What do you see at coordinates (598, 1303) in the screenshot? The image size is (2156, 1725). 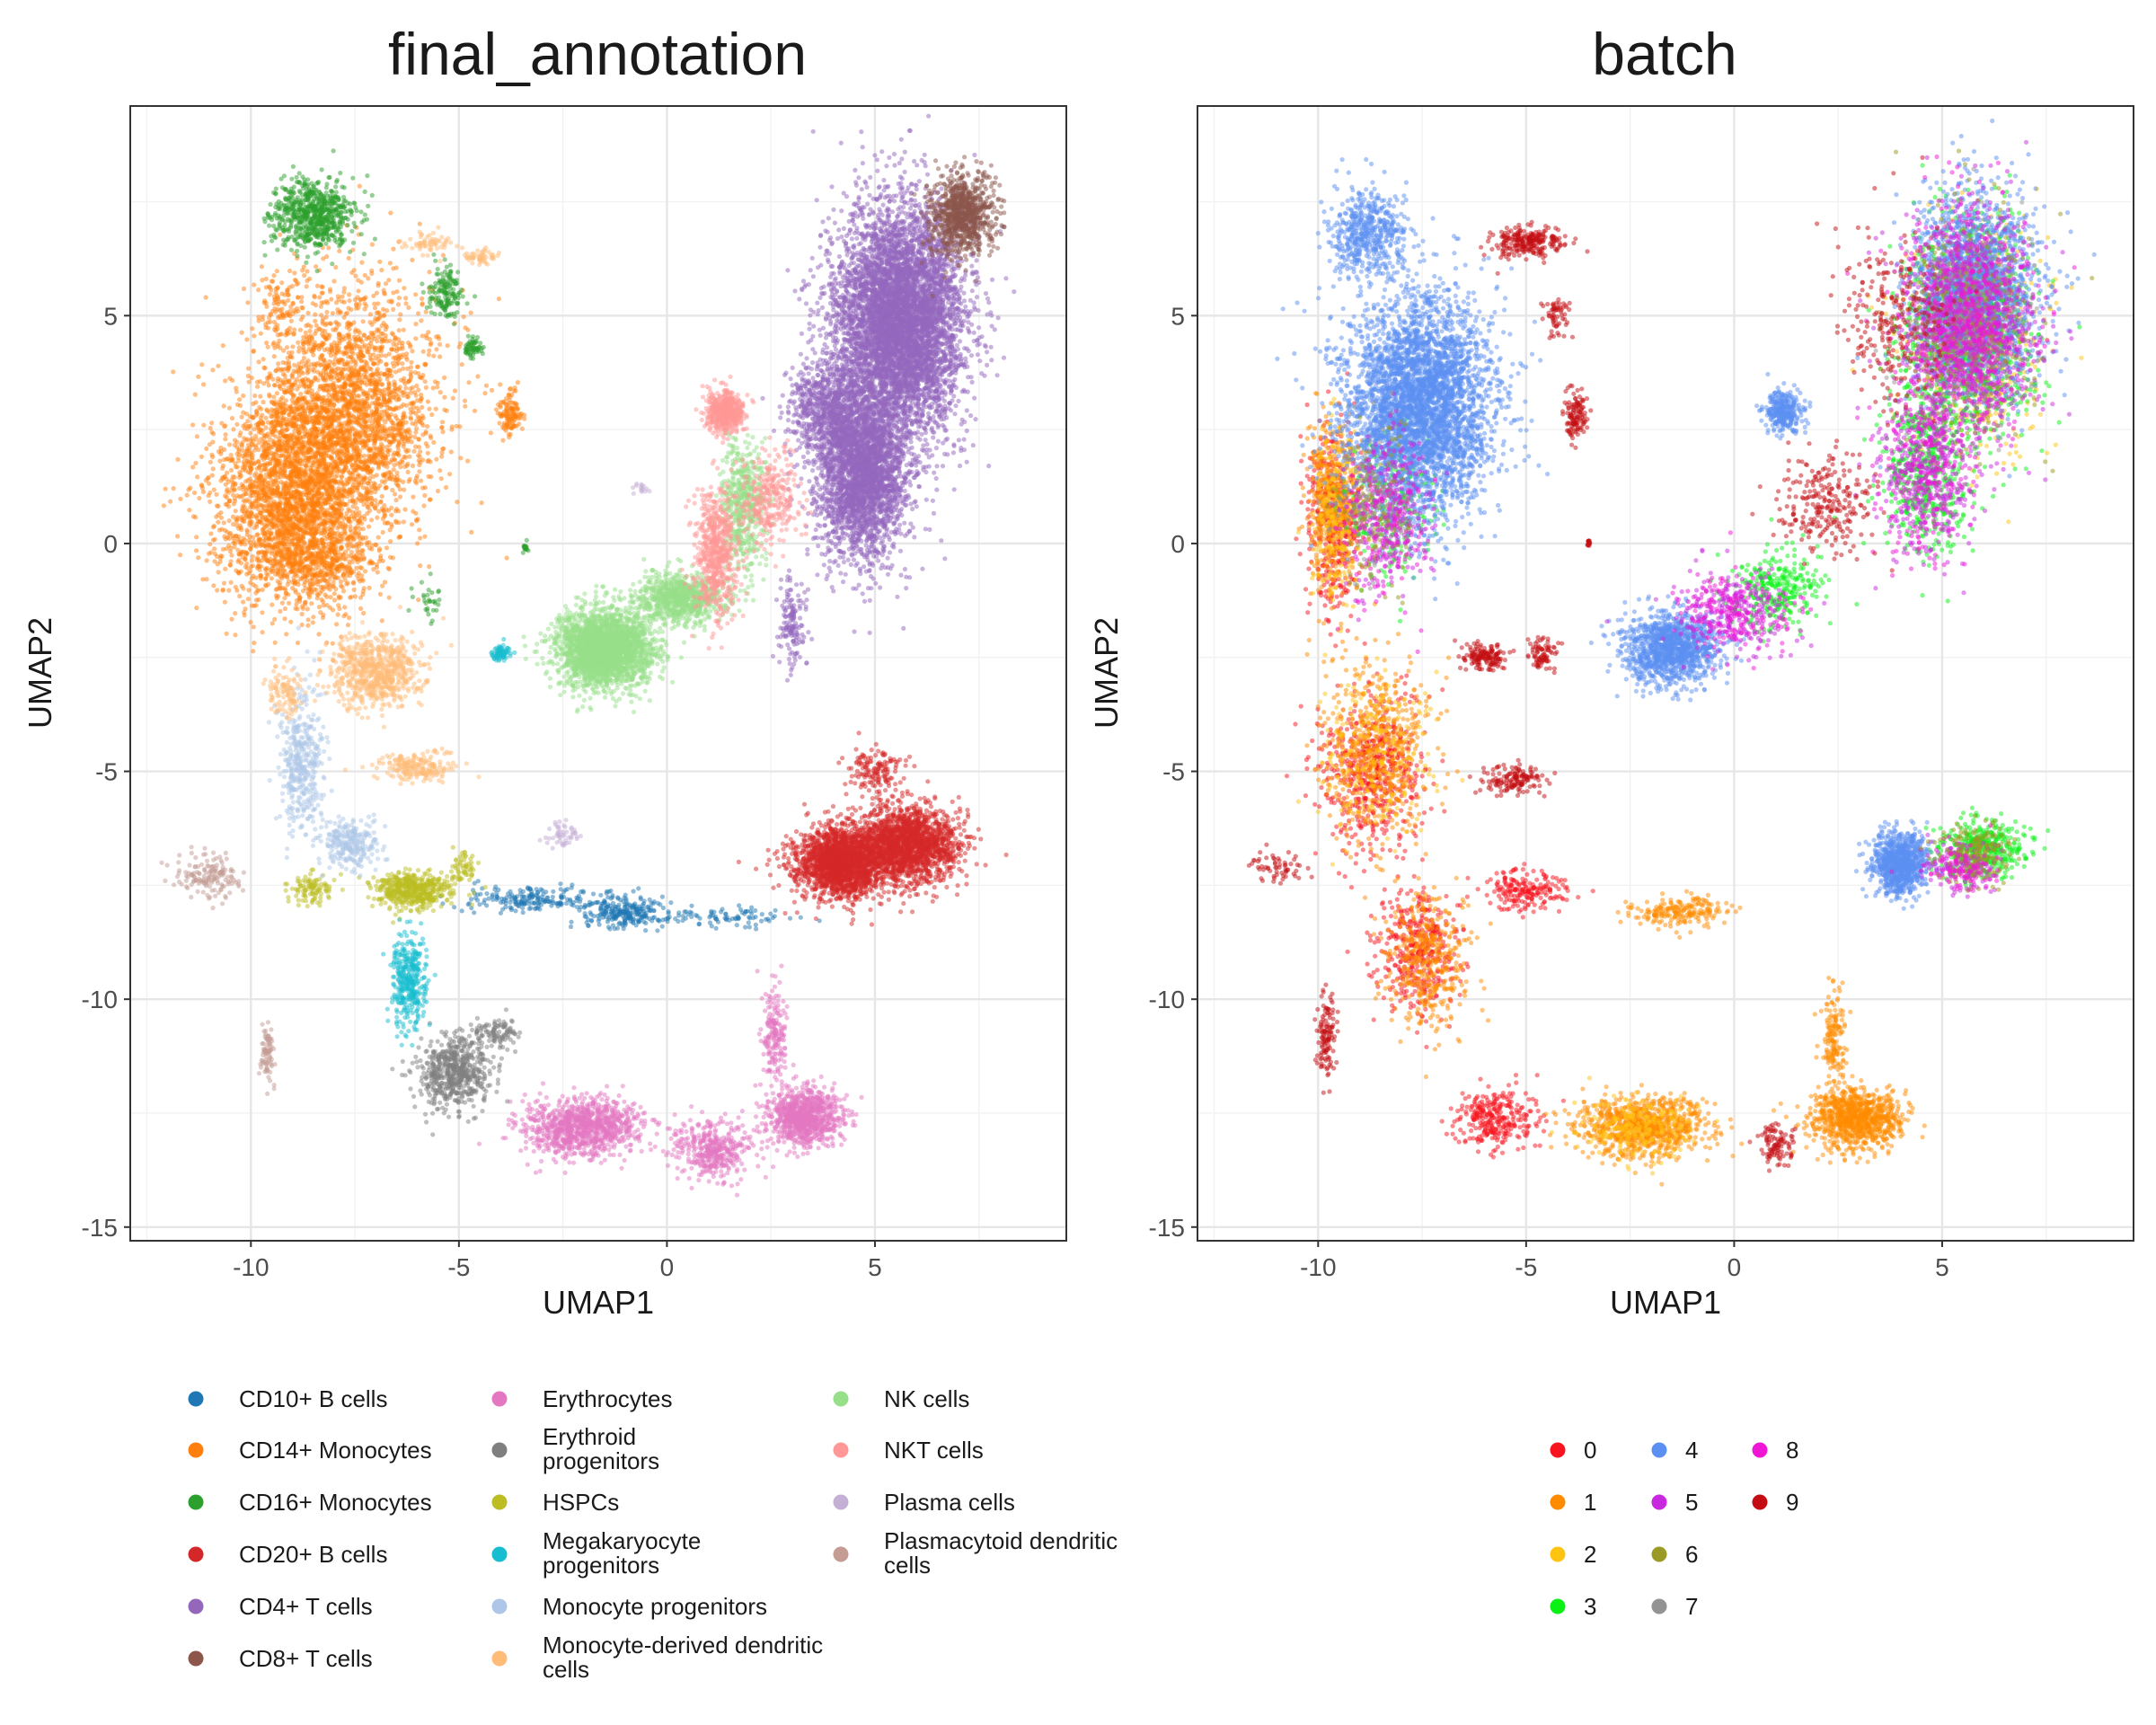 I see `x-axis-title-final-annotation: UMAP1` at bounding box center [598, 1303].